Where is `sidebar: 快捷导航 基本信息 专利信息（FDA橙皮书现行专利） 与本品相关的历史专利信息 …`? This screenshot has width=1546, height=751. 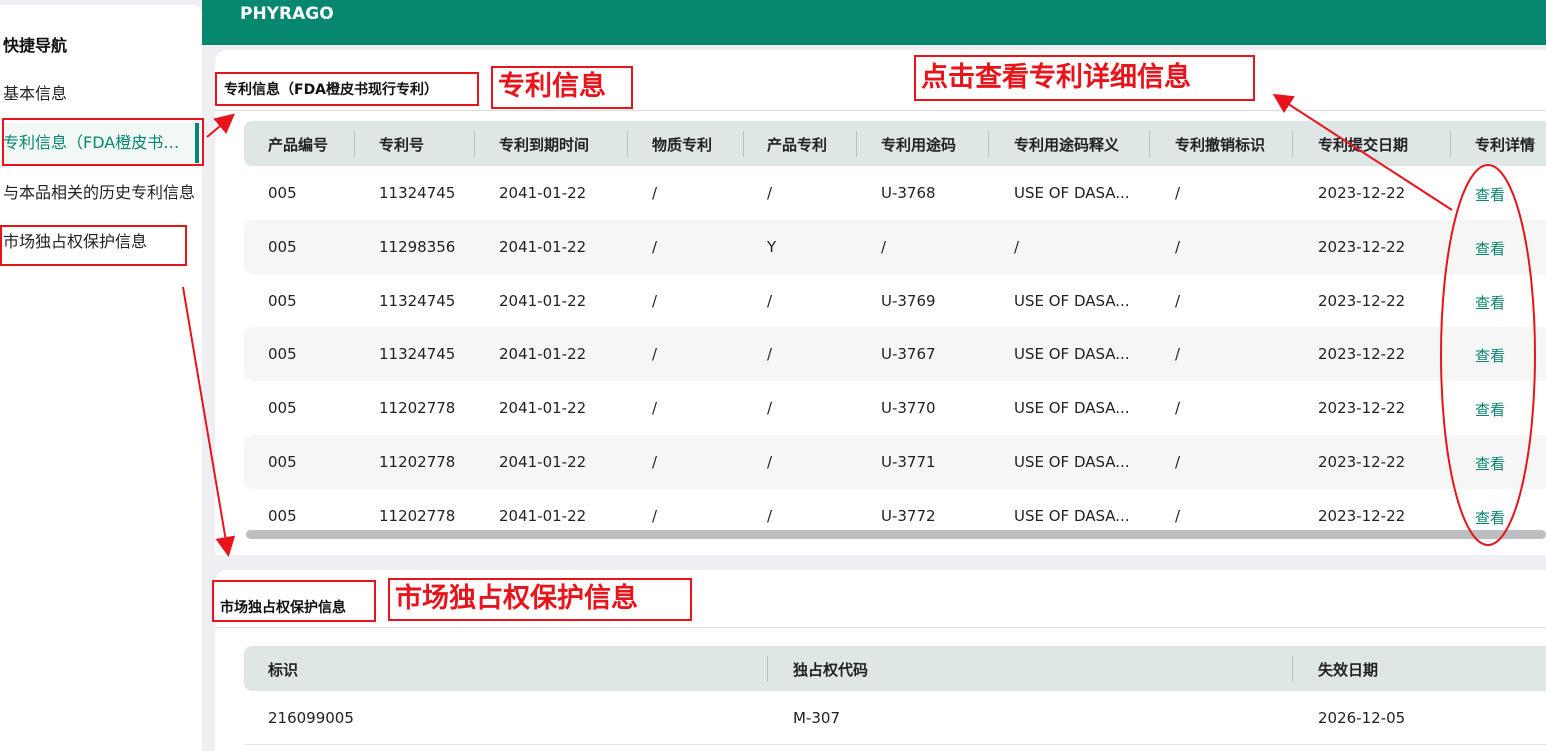
sidebar: 快捷导航 基本信息 专利信息（FDA橙皮书现行专利） 与本品相关的历史专利信息 … is located at coordinates (101, 378).